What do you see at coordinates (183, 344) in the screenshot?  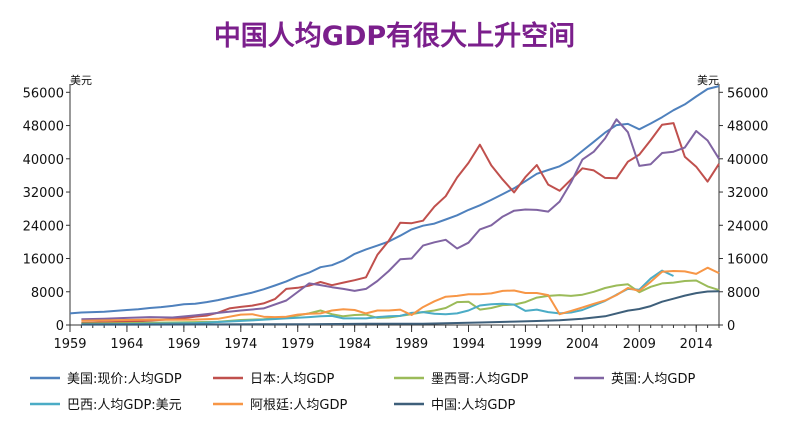 I see `x-tick-label: 1969` at bounding box center [183, 344].